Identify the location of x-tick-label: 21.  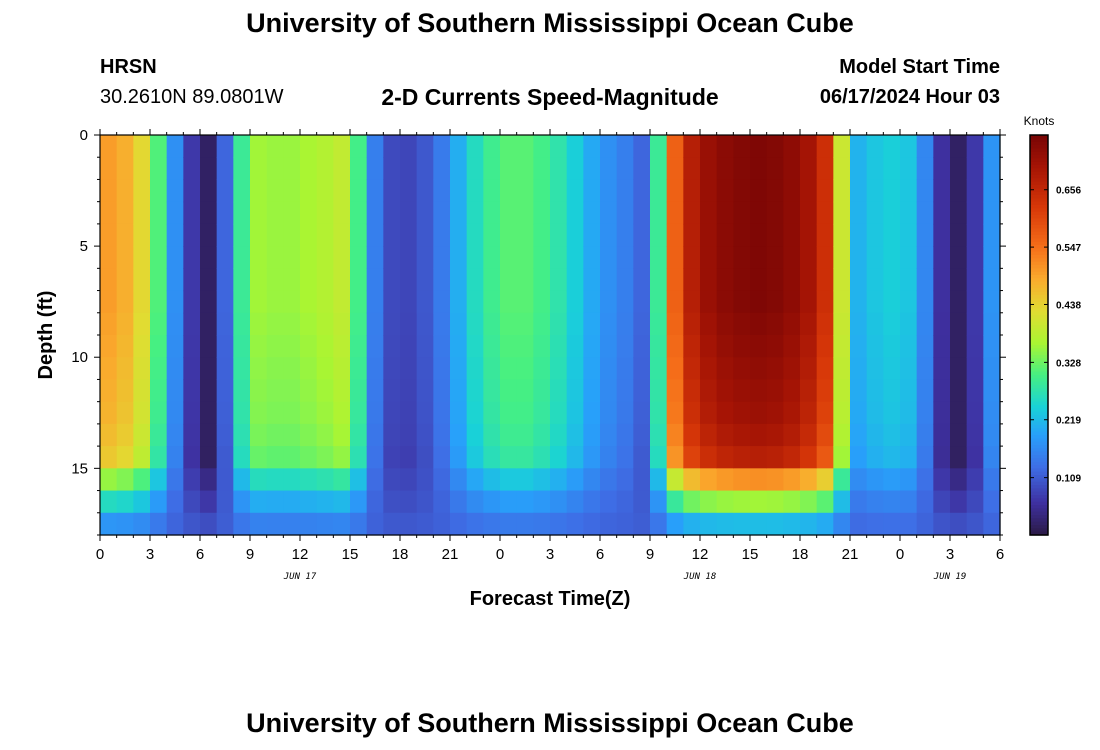
(850, 554).